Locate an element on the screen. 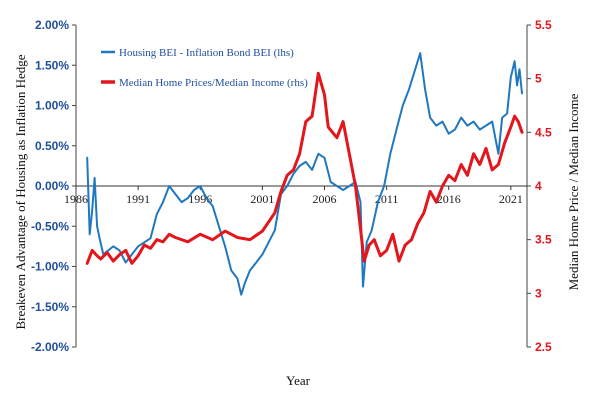 The height and width of the screenshot is (405, 595). y-left-tick-label: -1.00% is located at coordinates (50, 267).